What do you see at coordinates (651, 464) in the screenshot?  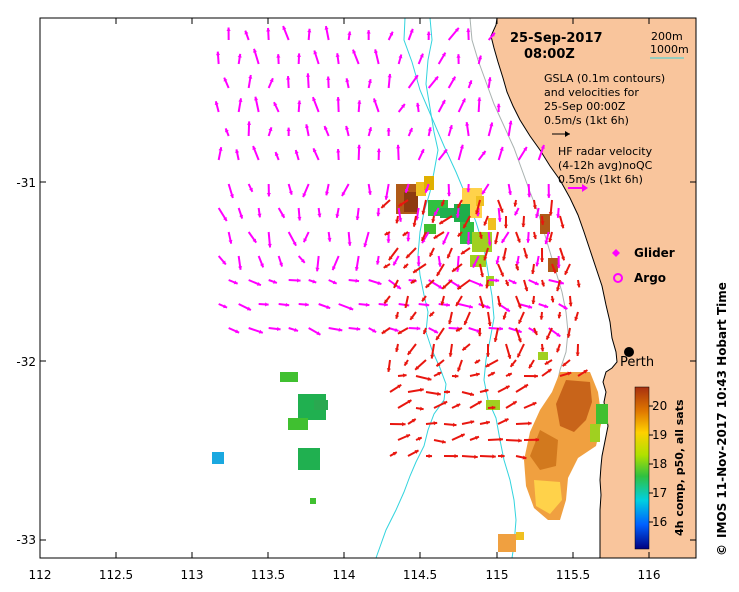 I see `colorbar-ticks` at bounding box center [651, 464].